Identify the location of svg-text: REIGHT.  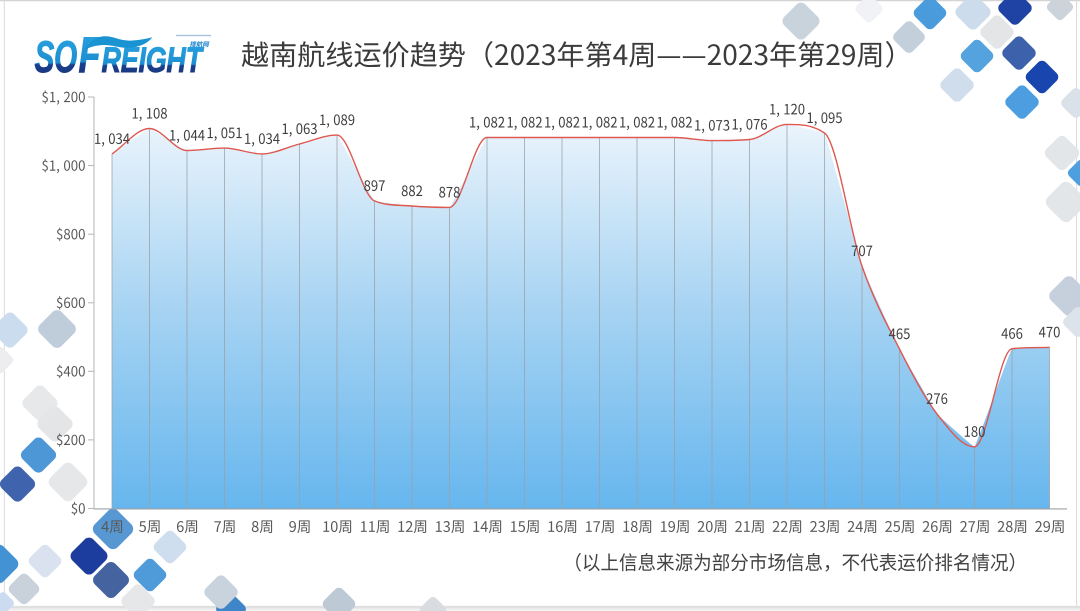
(153, 60).